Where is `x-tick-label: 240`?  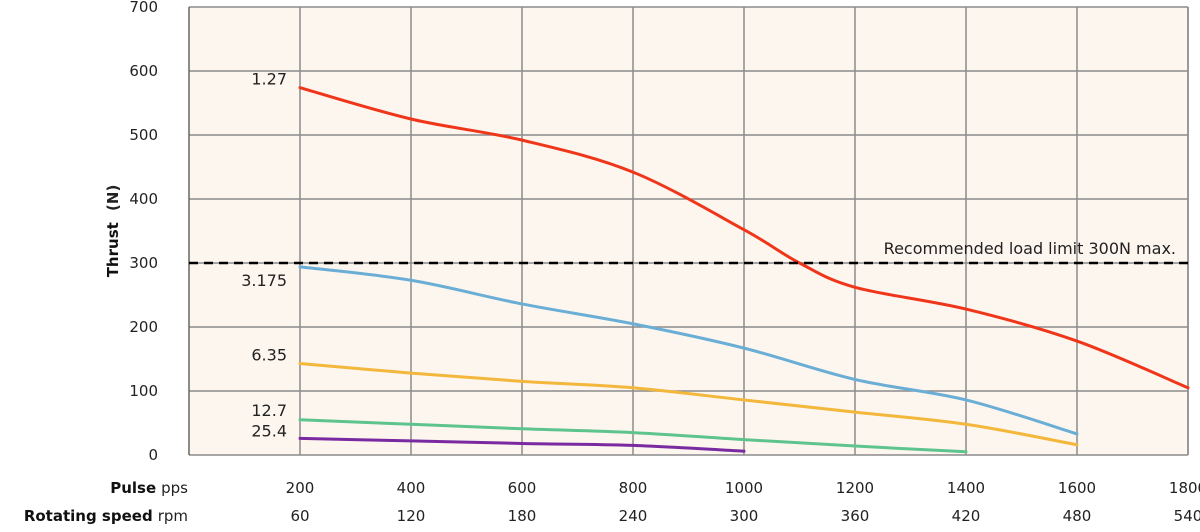
x-tick-label: 240 is located at coordinates (633, 516).